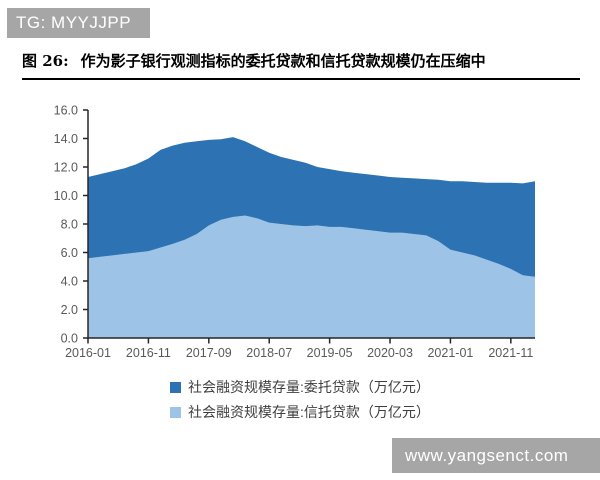 This screenshot has height=480, width=600. I want to click on y-tick-label: 4.0, so click(69, 282).